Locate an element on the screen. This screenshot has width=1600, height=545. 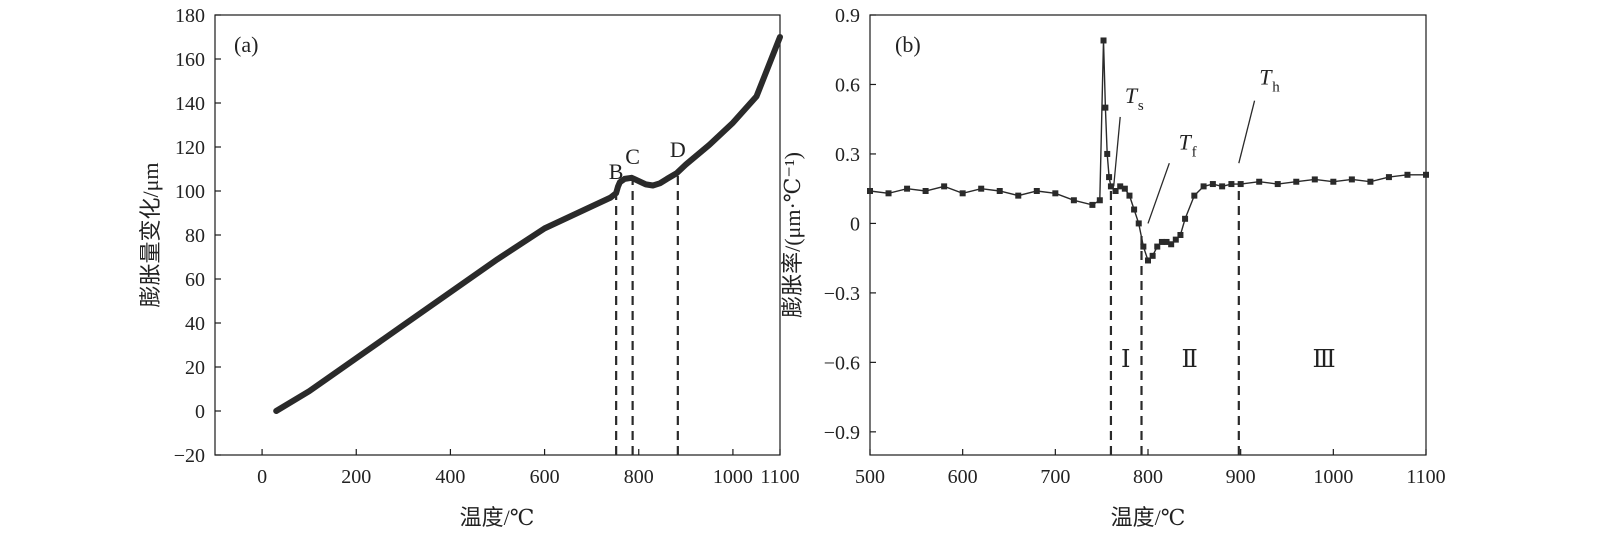
chart-b-ytick-label: −0.6 is located at coordinates (842, 363).